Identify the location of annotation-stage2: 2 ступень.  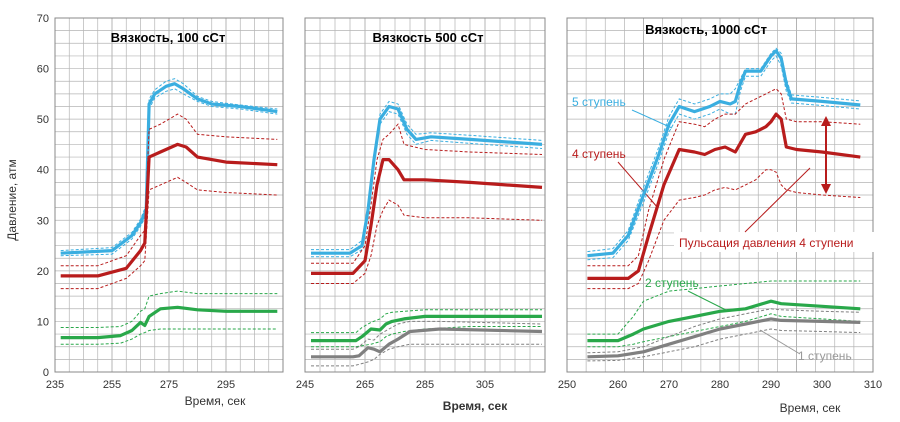
(686, 293).